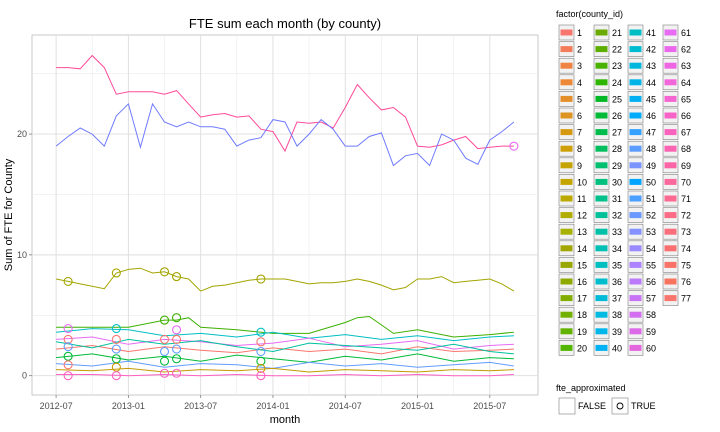 Image resolution: width=720 pixels, height=432 pixels. What do you see at coordinates (617, 216) in the screenshot?
I see `legend-label: 32` at bounding box center [617, 216].